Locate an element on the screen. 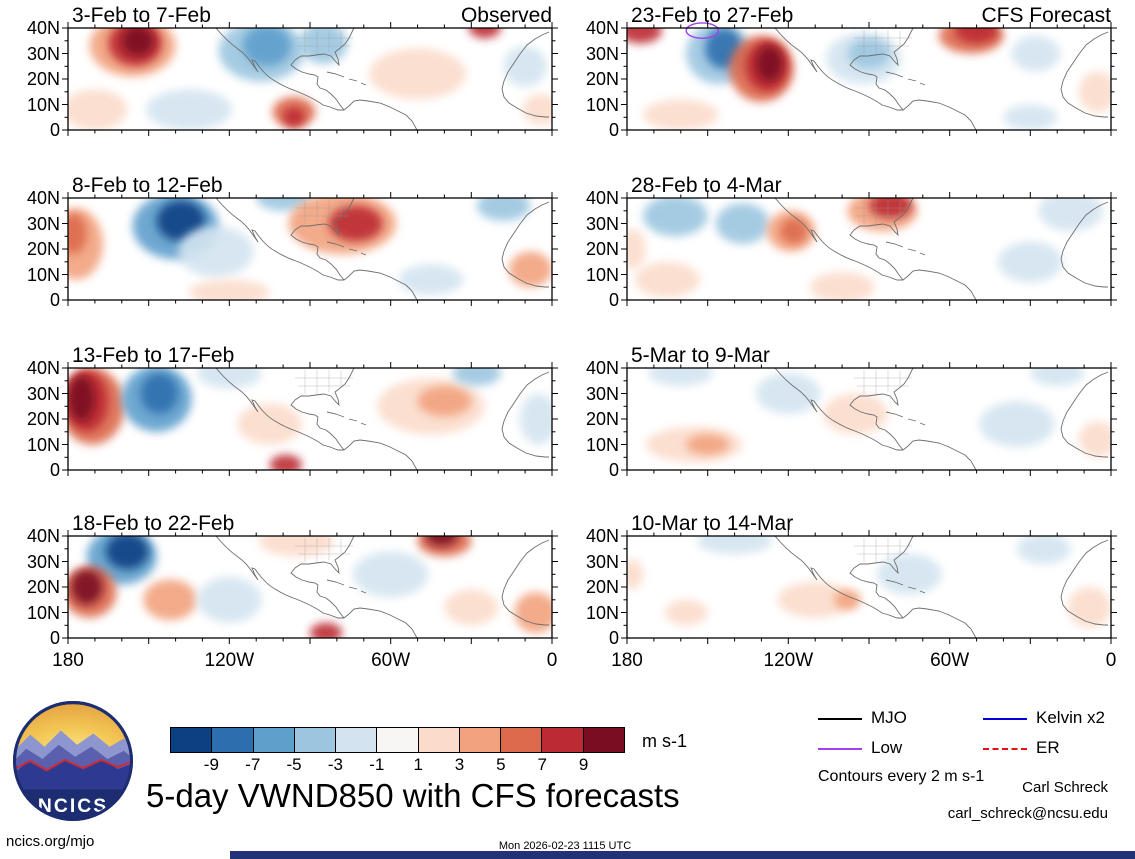 This screenshot has width=1135, height=859. panel-title: 8-Feb to 12-Feb is located at coordinates (147, 185).